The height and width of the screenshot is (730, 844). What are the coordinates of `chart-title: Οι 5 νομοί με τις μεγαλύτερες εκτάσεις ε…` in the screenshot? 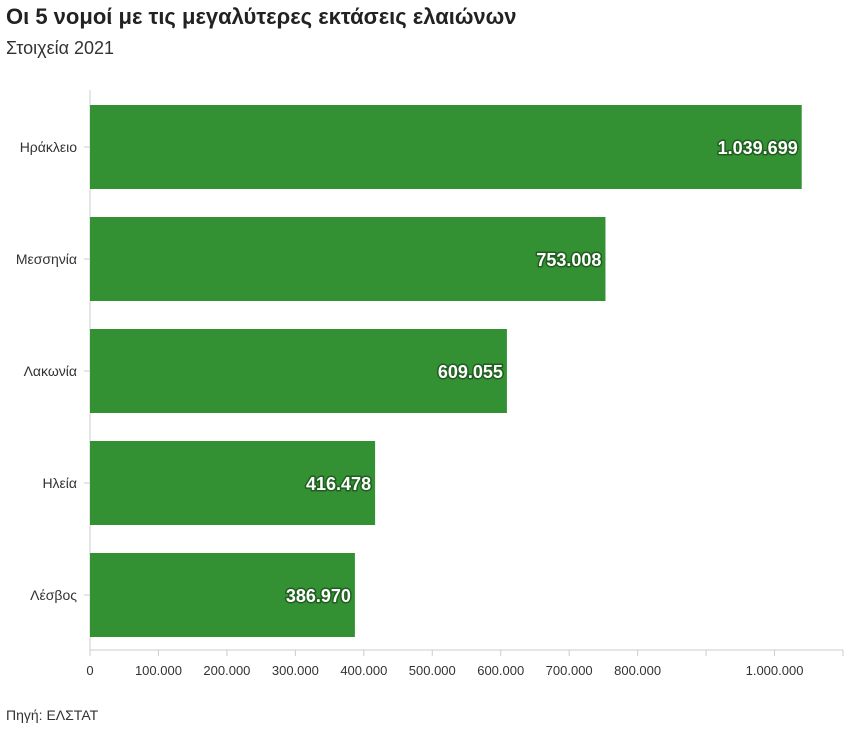 It's located at (261, 16).